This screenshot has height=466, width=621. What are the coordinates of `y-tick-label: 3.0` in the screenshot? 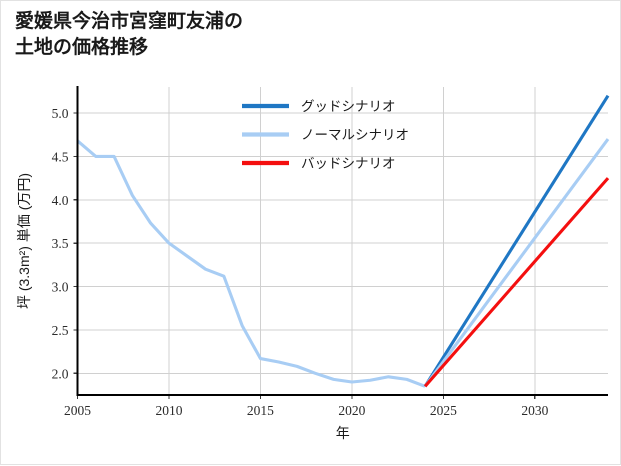 It's located at (60, 287).